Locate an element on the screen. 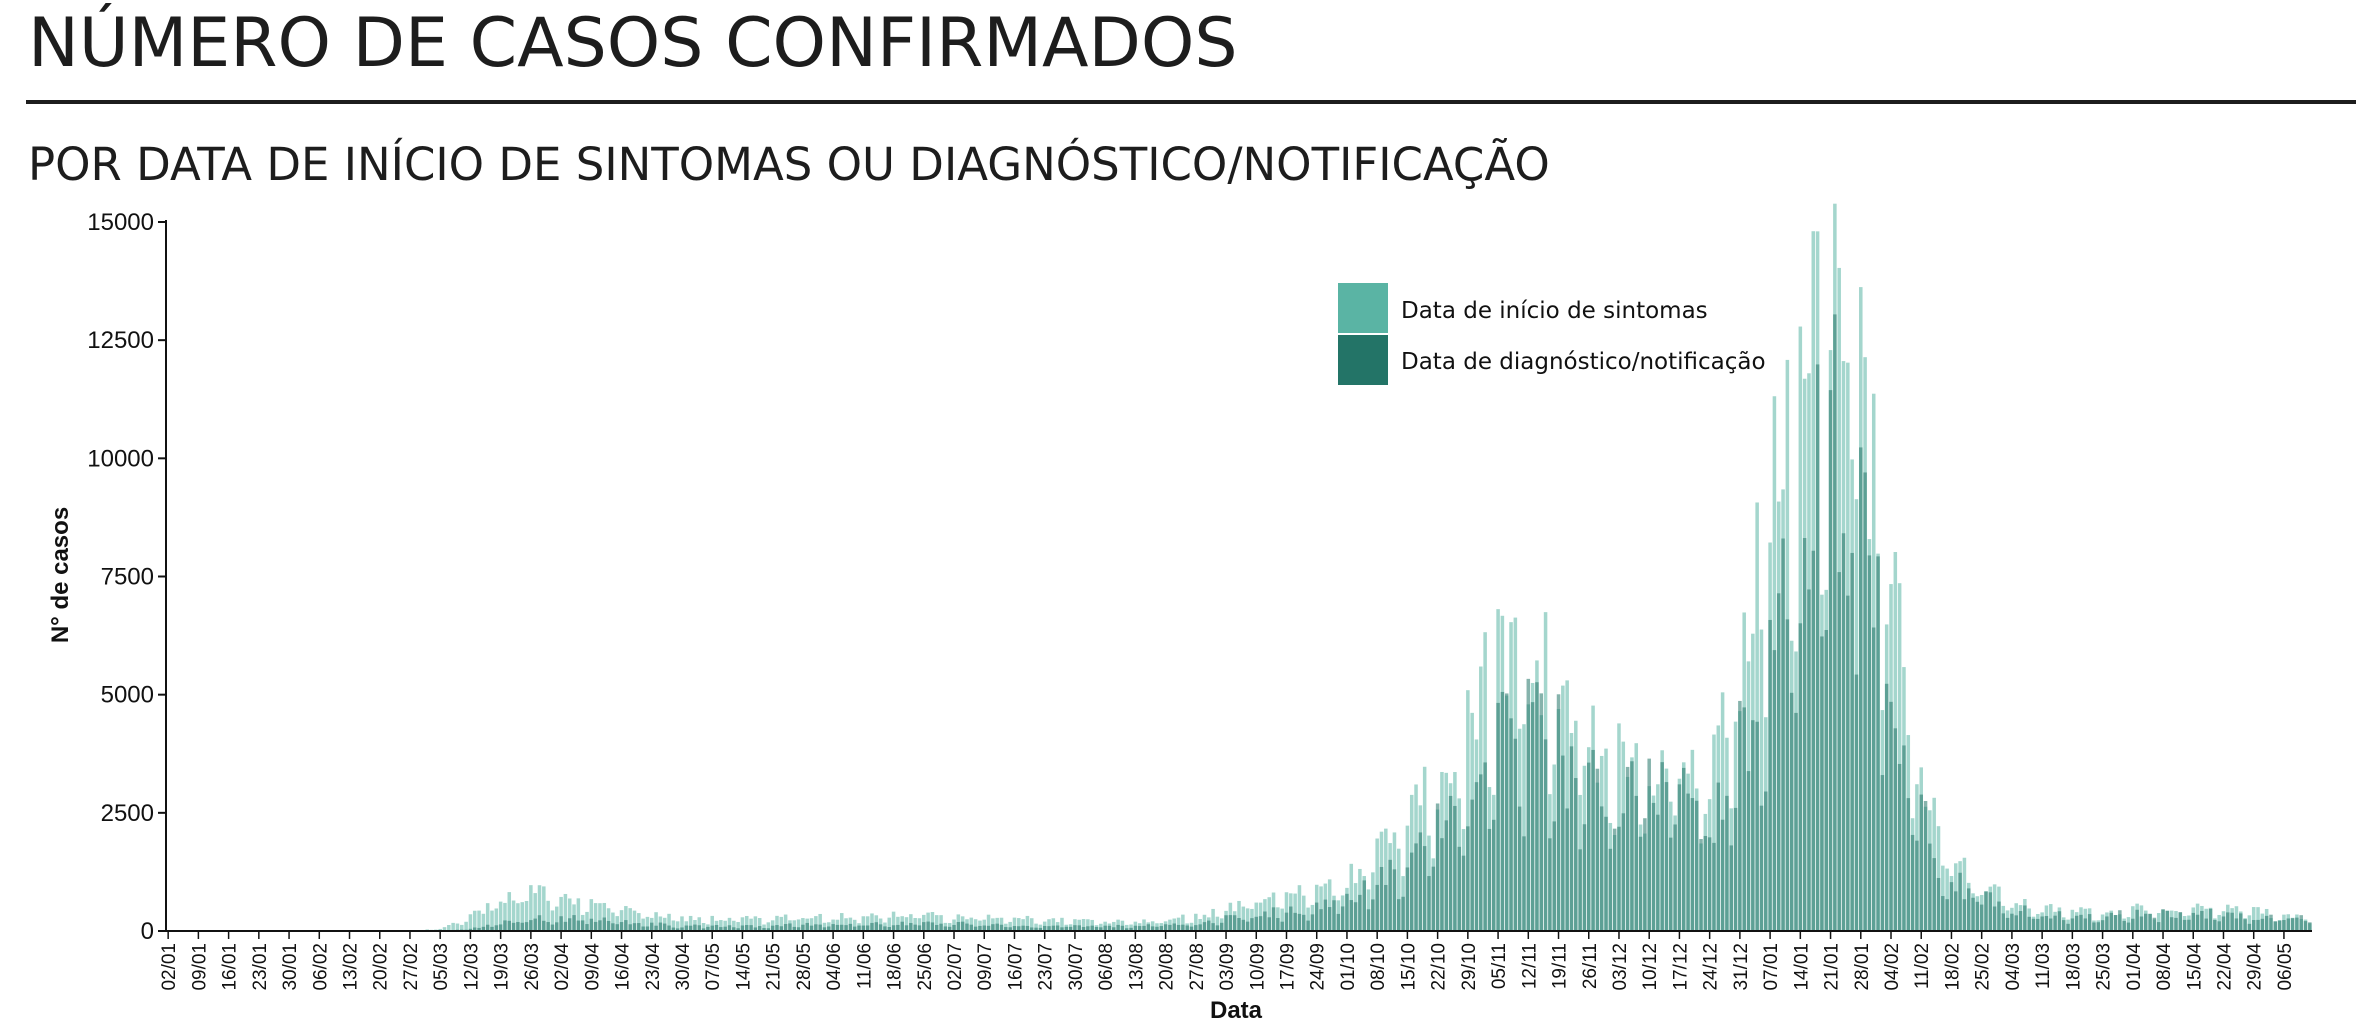 Image resolution: width=2372 pixels, height=1032 pixels. x-tick-label: 25/02 is located at coordinates (1983, 967).